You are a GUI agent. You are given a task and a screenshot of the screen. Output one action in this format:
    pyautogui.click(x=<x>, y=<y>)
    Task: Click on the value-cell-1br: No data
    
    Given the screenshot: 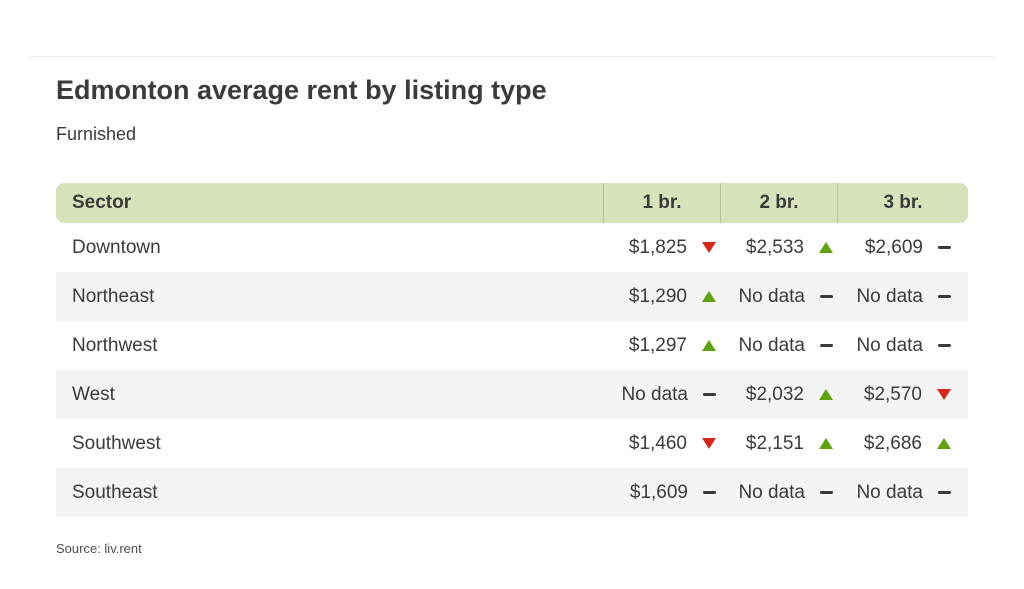 What is the action you would take?
    pyautogui.click(x=661, y=395)
    